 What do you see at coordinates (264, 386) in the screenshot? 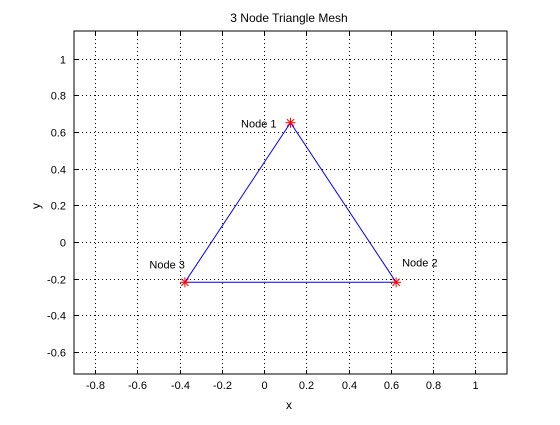
I see `x-tick-label: 0` at bounding box center [264, 386].